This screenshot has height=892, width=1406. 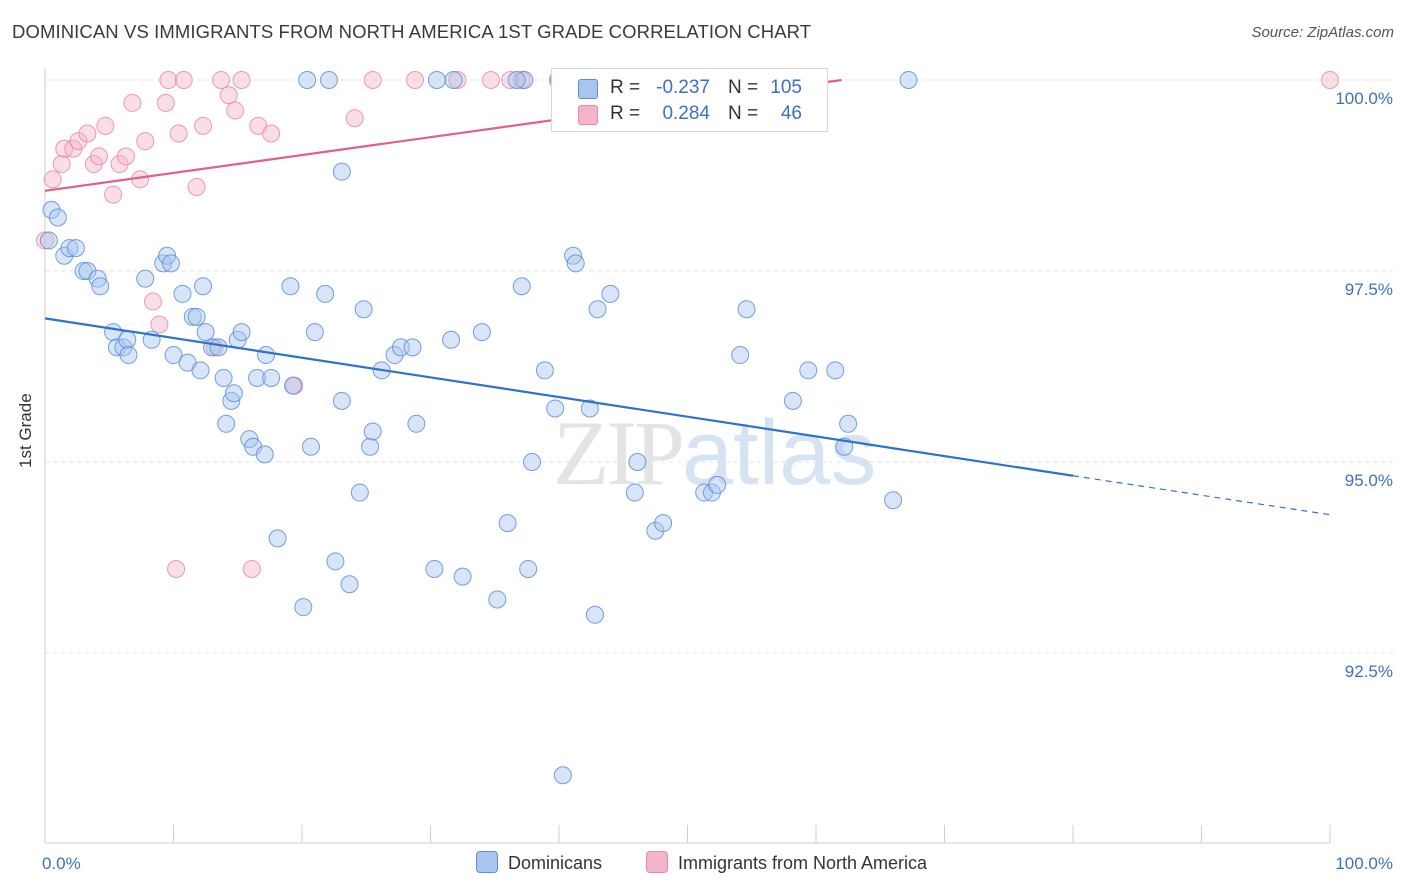 What do you see at coordinates (1364, 863) in the screenshot?
I see `x-tick-label: 100.0%` at bounding box center [1364, 863].